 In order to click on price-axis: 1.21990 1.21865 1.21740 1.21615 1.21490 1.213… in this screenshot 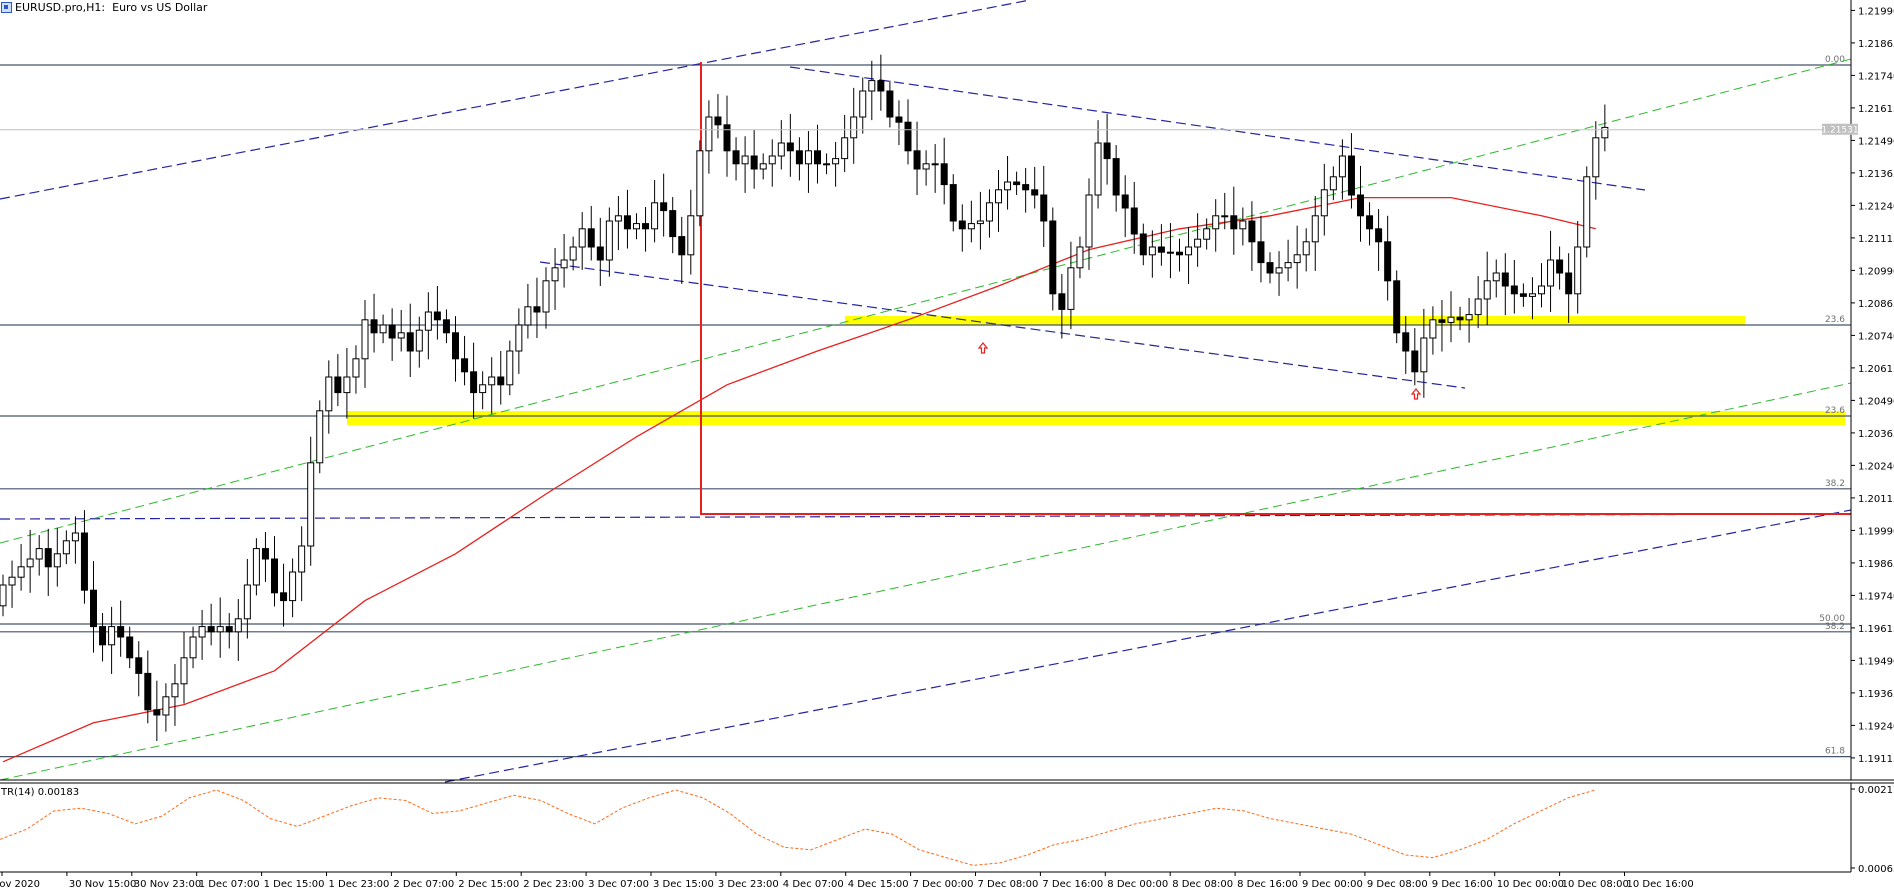, I will do `click(1872, 385)`.